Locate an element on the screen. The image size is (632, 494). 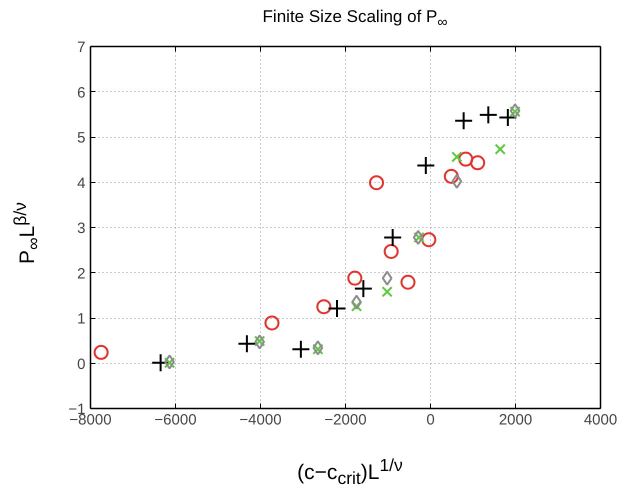
x-tick-label: 2000 is located at coordinates (515, 420).